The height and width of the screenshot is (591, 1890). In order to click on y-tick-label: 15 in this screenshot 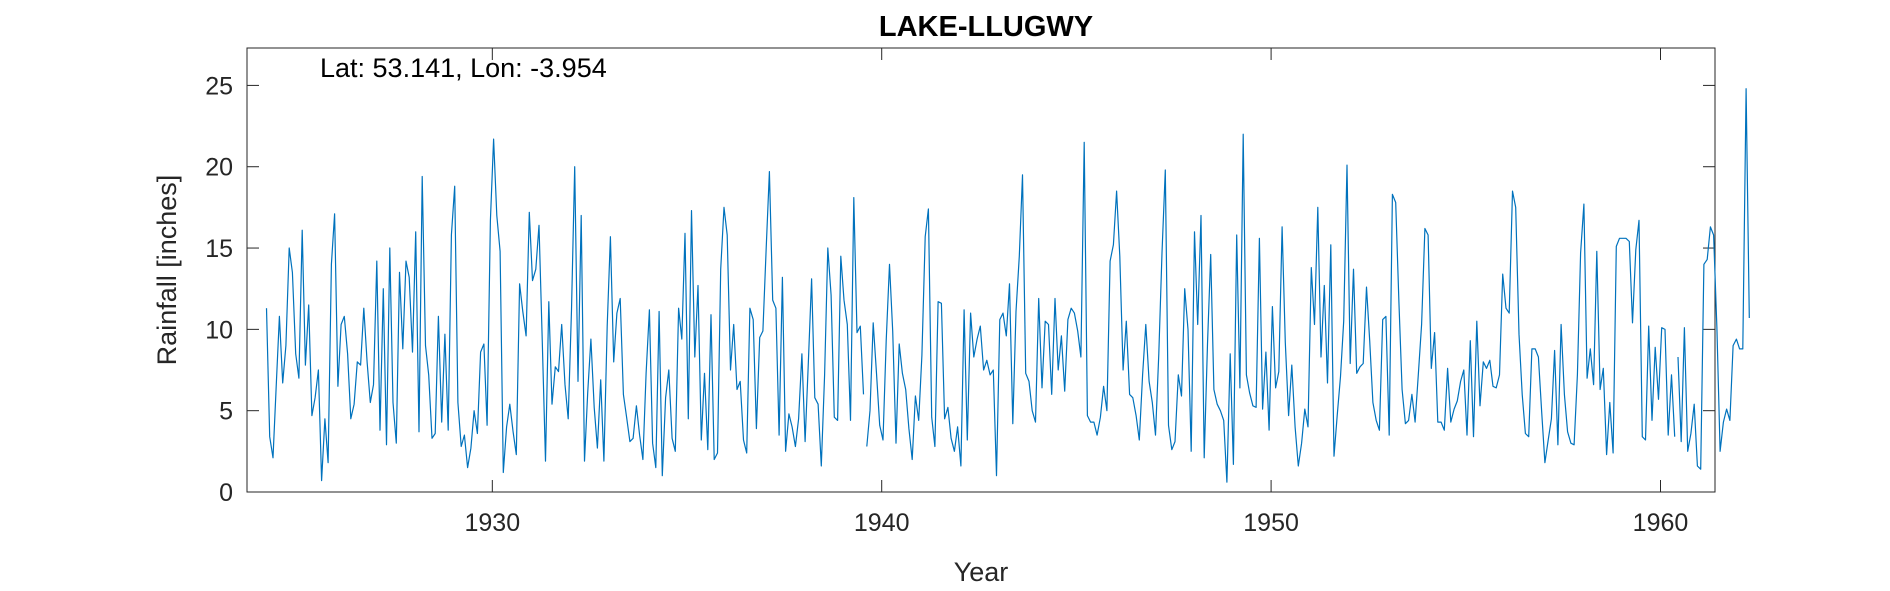, I will do `click(219, 249)`.